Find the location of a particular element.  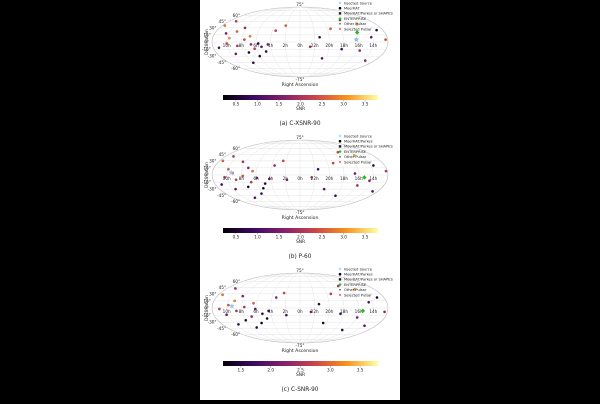

legend-label: MeerKAT/Parkes is located at coordinates (358, 142).